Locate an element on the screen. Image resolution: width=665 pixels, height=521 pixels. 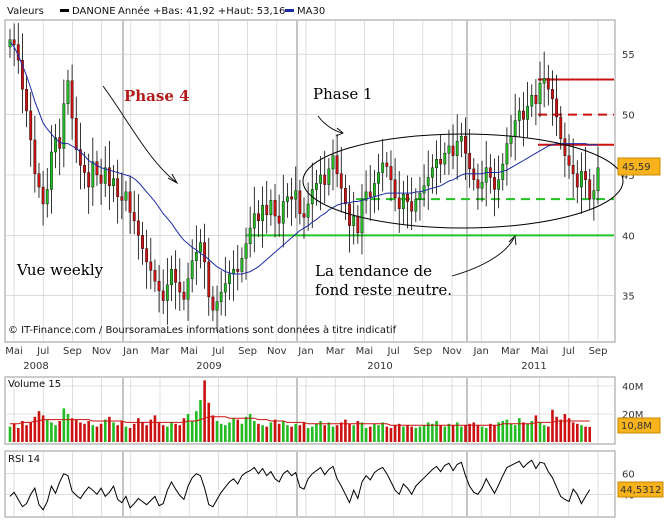
ma-swatch is located at coordinates (289, 10).